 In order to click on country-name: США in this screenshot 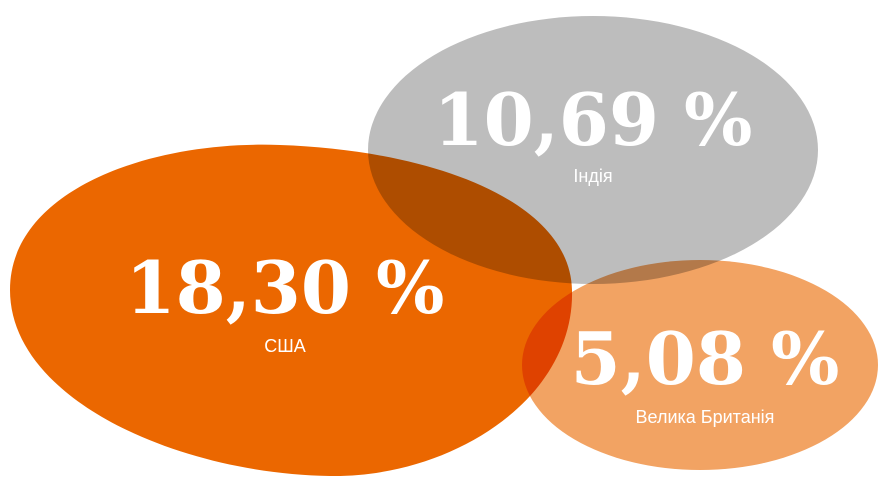, I will do `click(285, 346)`.